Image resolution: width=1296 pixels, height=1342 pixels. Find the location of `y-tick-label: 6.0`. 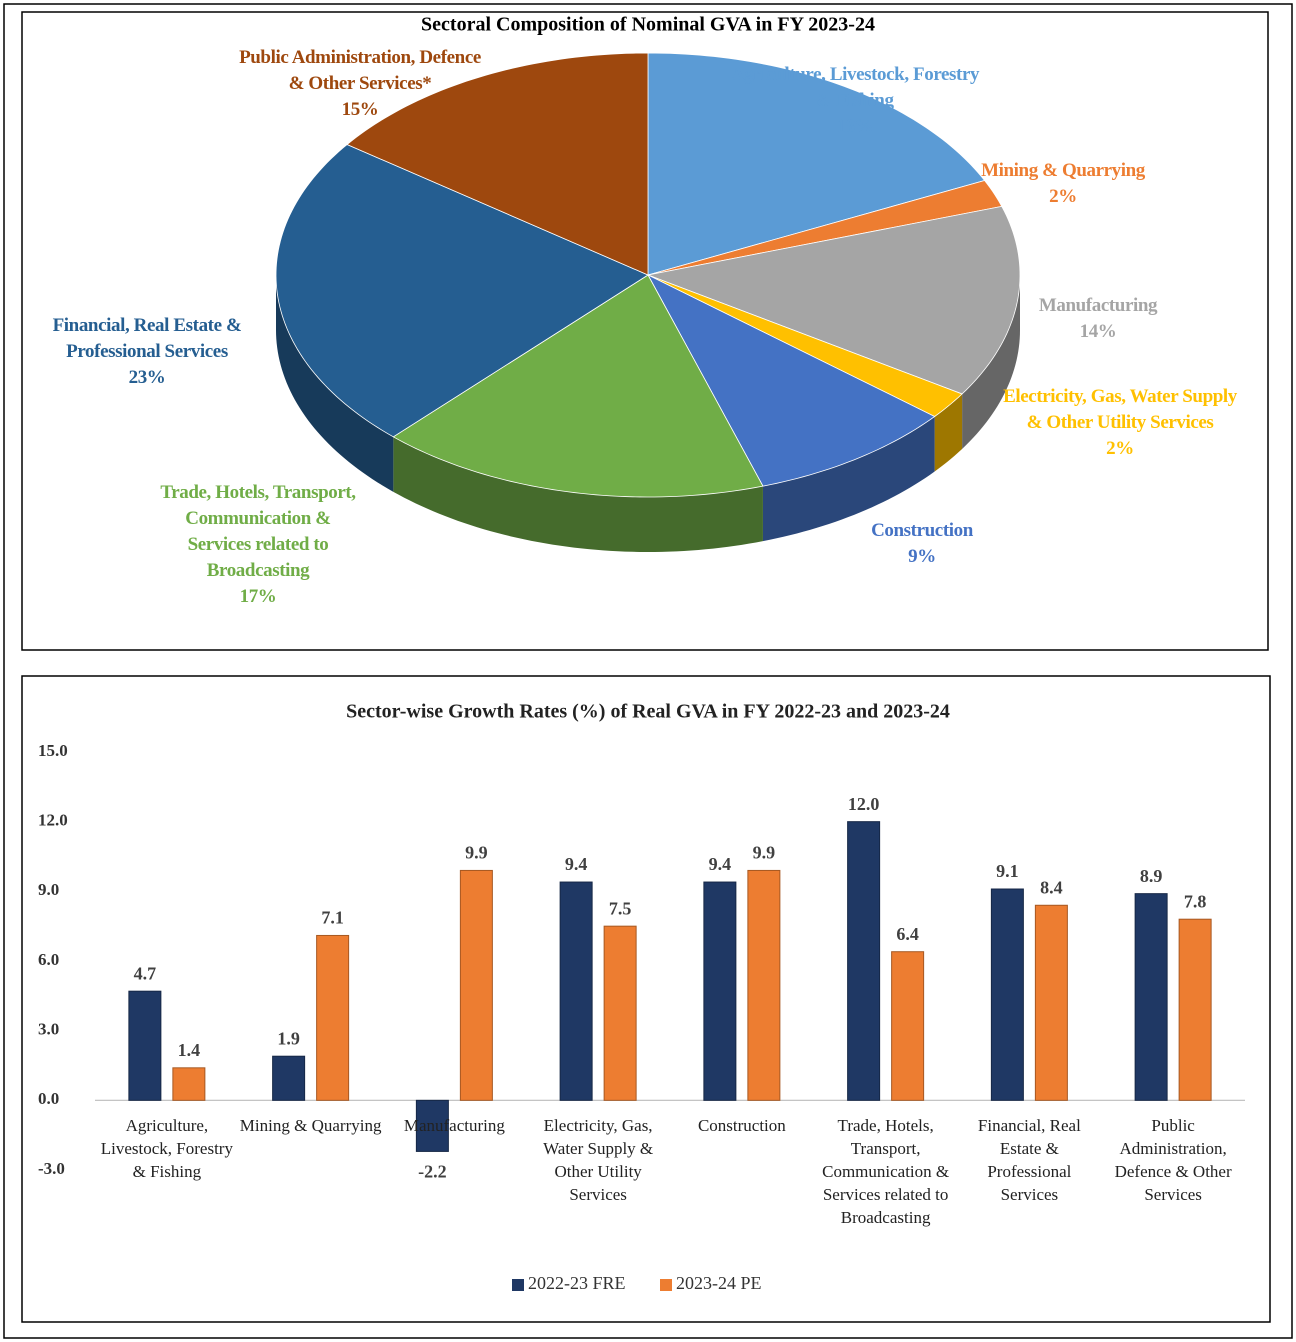

y-tick-label: 6.0 is located at coordinates (48, 959).